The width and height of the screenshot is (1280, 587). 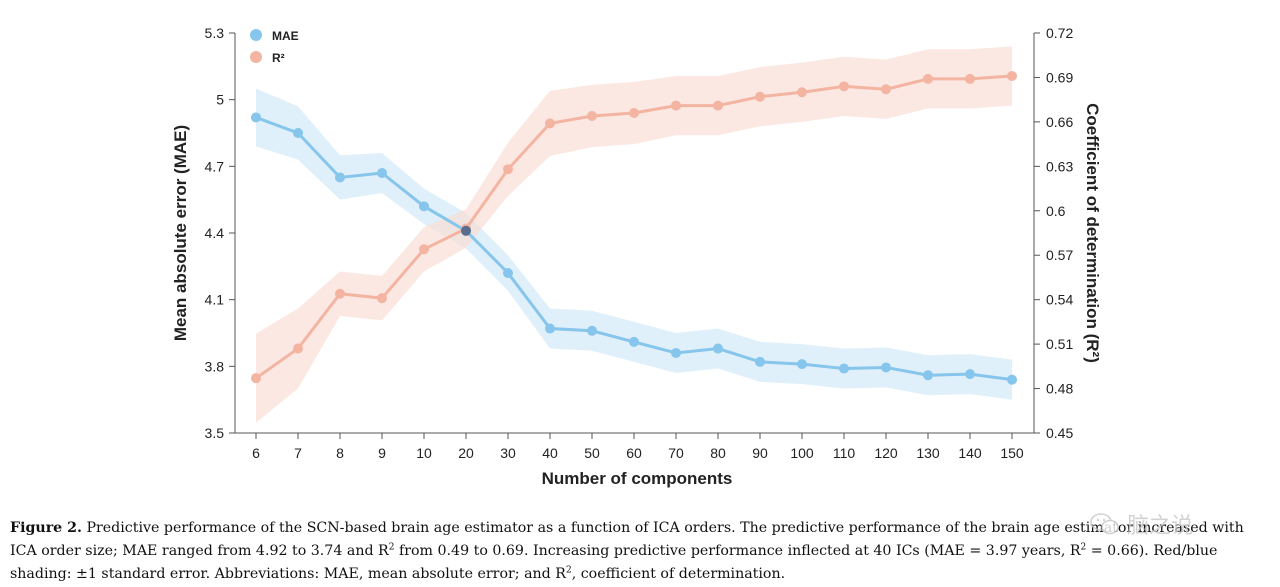 I want to click on left-tick-label: 4.7, so click(x=215, y=166).